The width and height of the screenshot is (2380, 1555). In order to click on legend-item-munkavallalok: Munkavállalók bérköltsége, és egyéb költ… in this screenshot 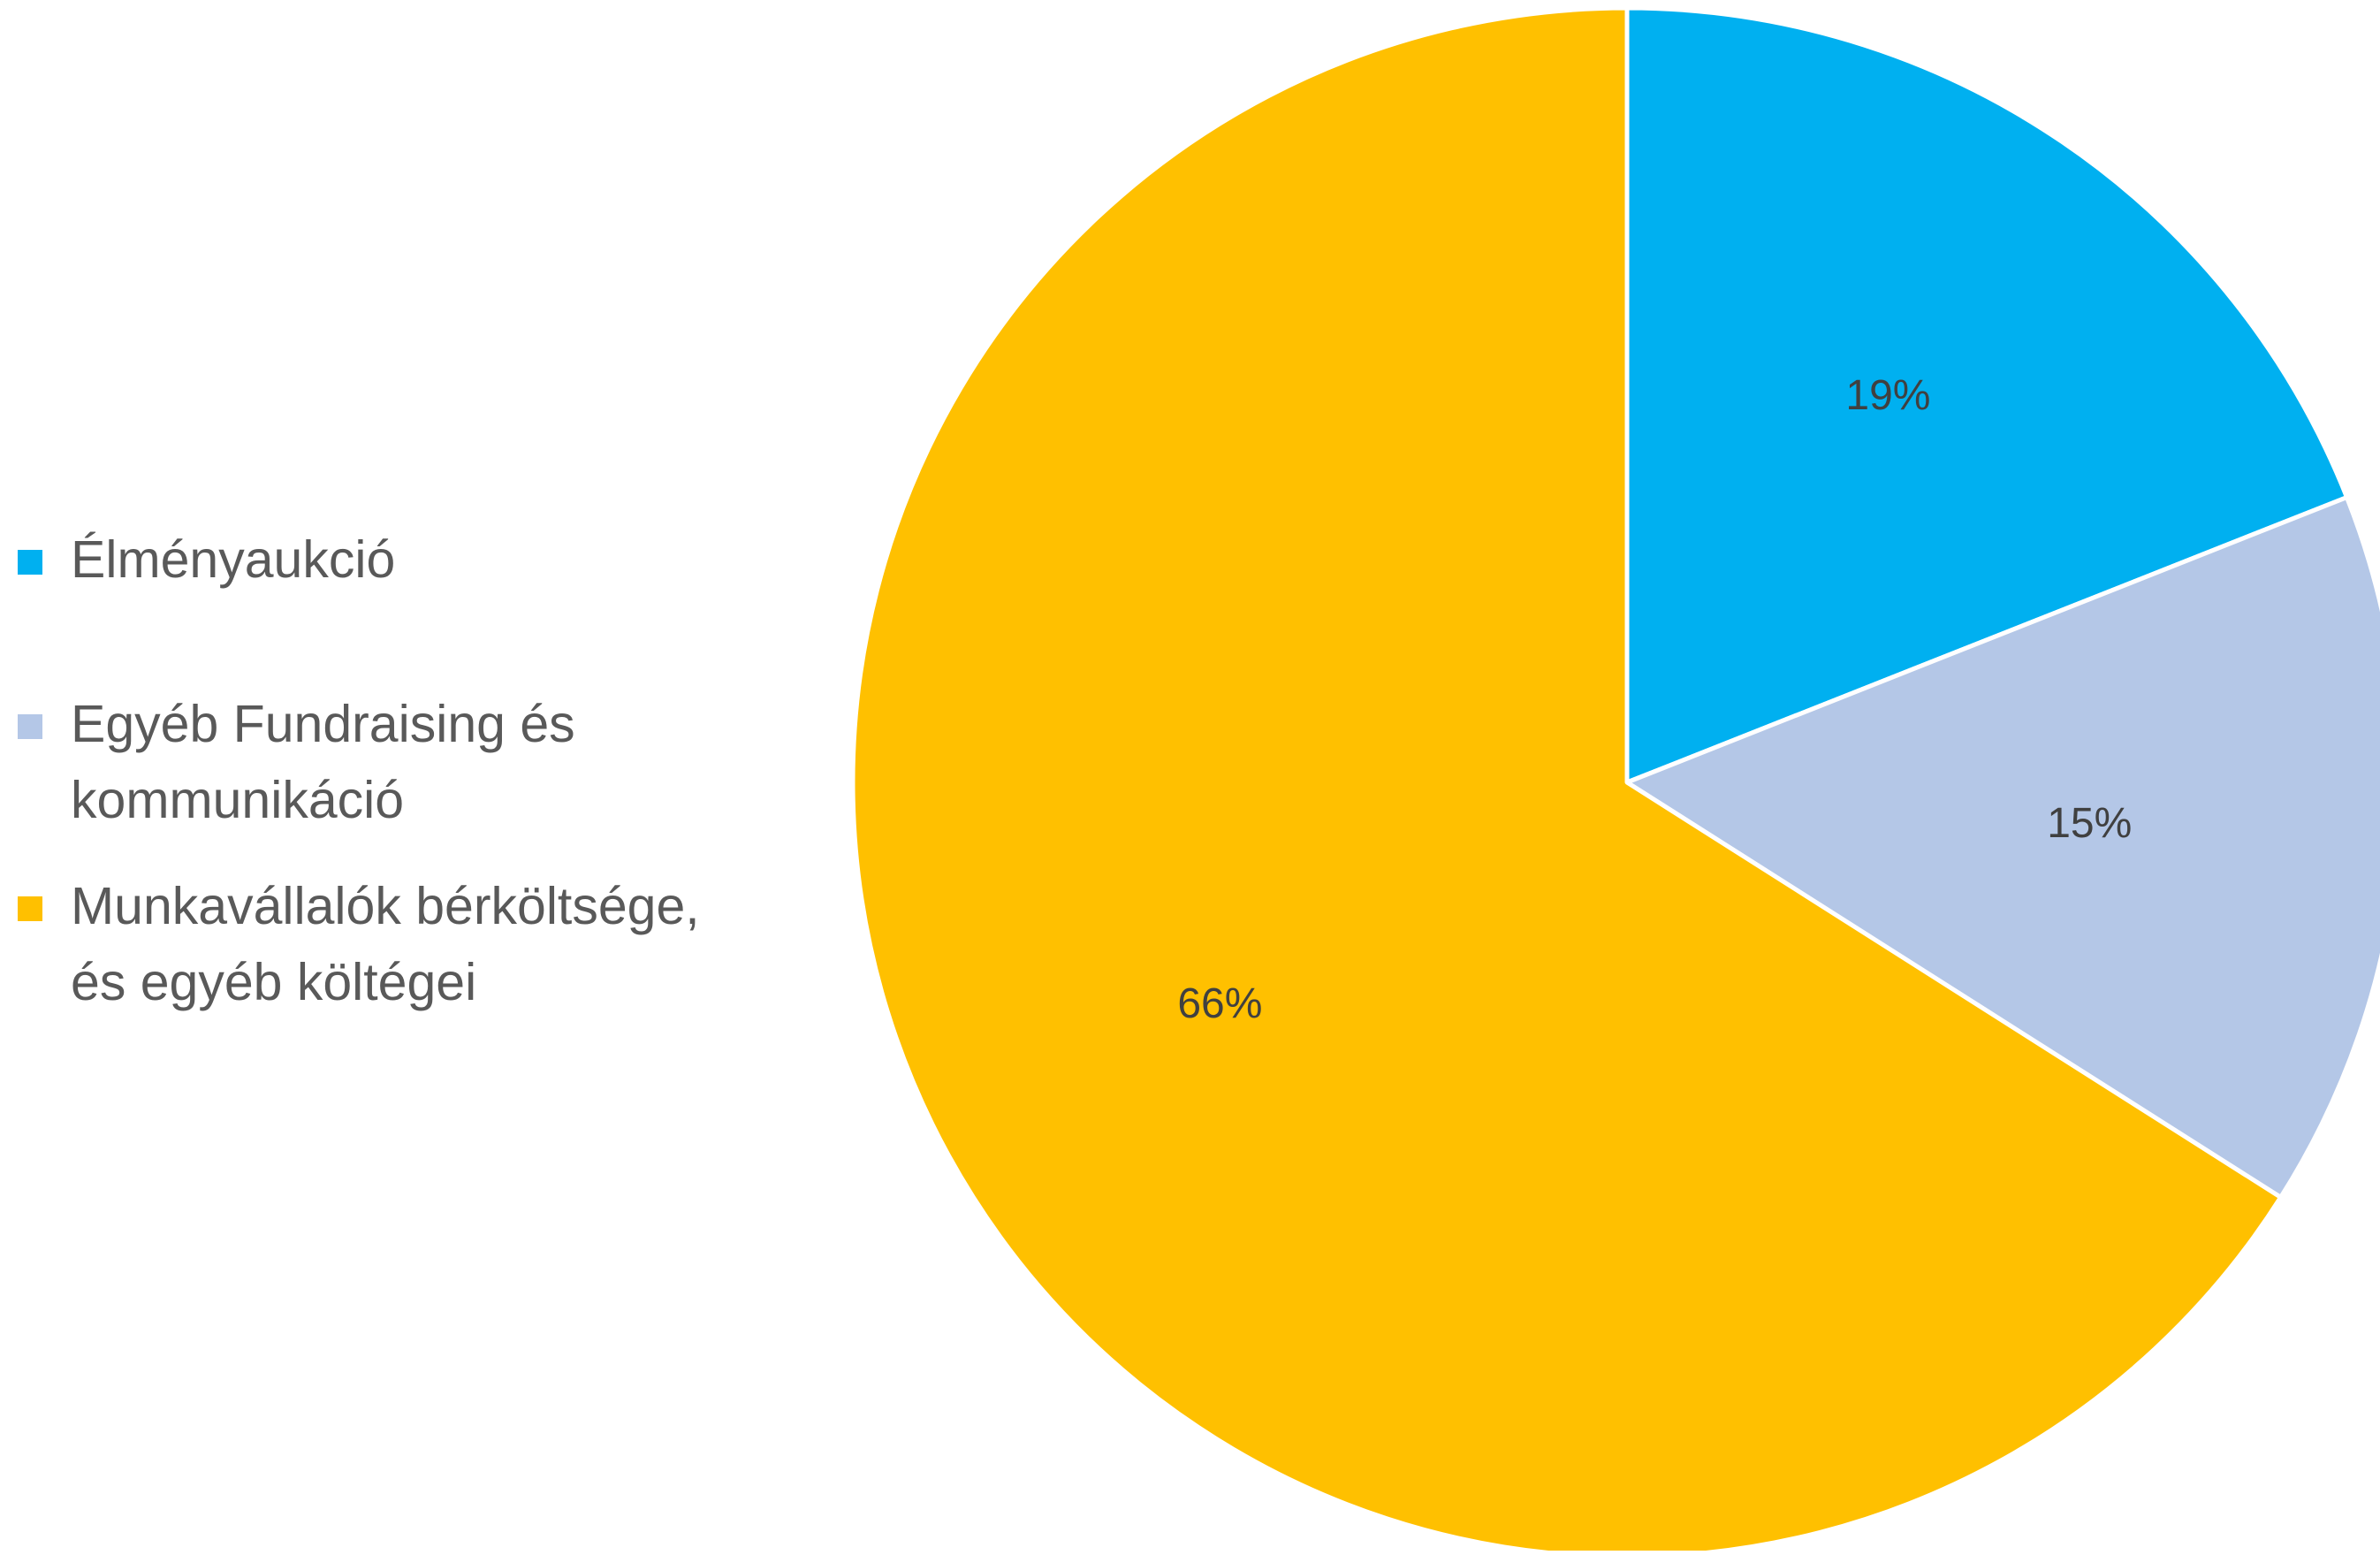, I will do `click(415, 944)`.